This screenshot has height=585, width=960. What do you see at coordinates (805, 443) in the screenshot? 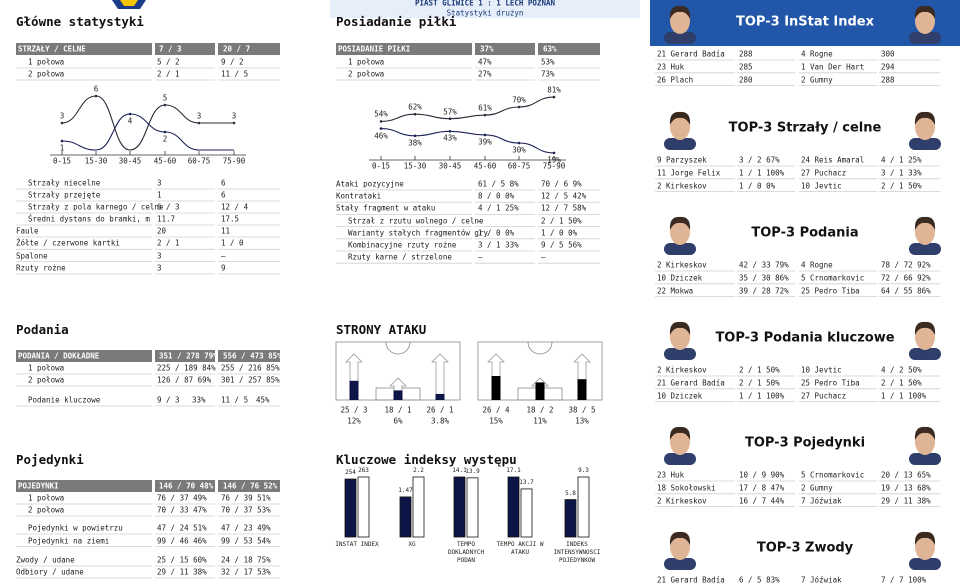
I see `top3-title: TOP-3 Pojedynki` at bounding box center [805, 443].